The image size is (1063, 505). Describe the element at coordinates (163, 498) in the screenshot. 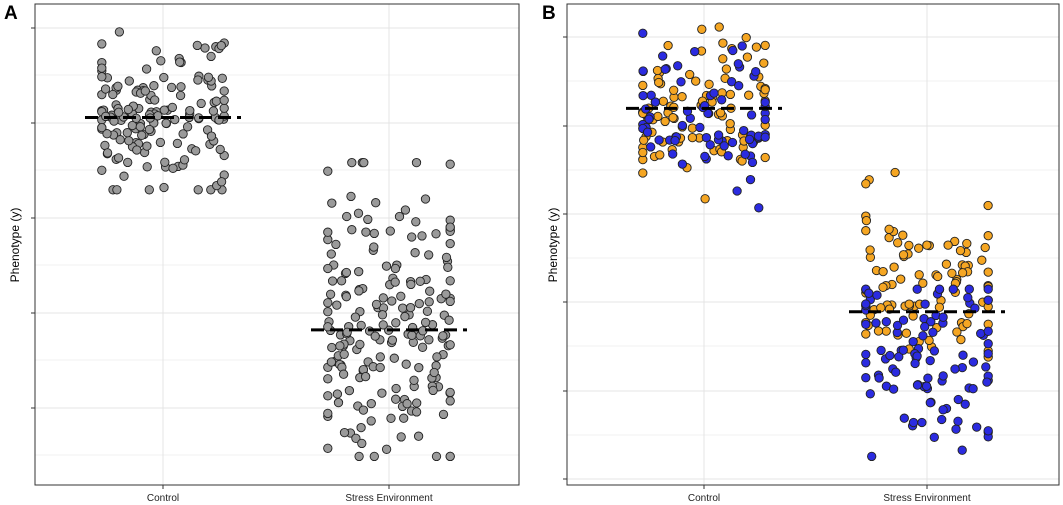

I see `panel-a-xtick-label-control: Control` at that location.